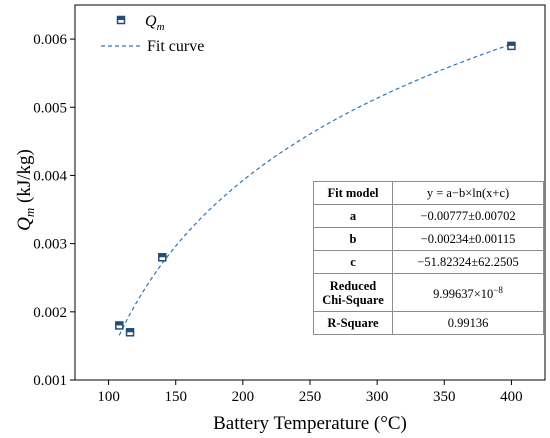 The width and height of the screenshot is (550, 438). I want to click on table-row: a −0.00777±0.00702, so click(428, 216).